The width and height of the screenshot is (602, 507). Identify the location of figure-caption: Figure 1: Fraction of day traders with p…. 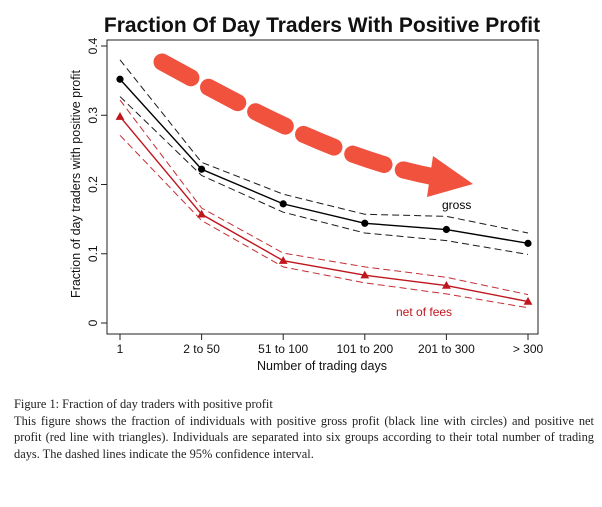
(304, 429).